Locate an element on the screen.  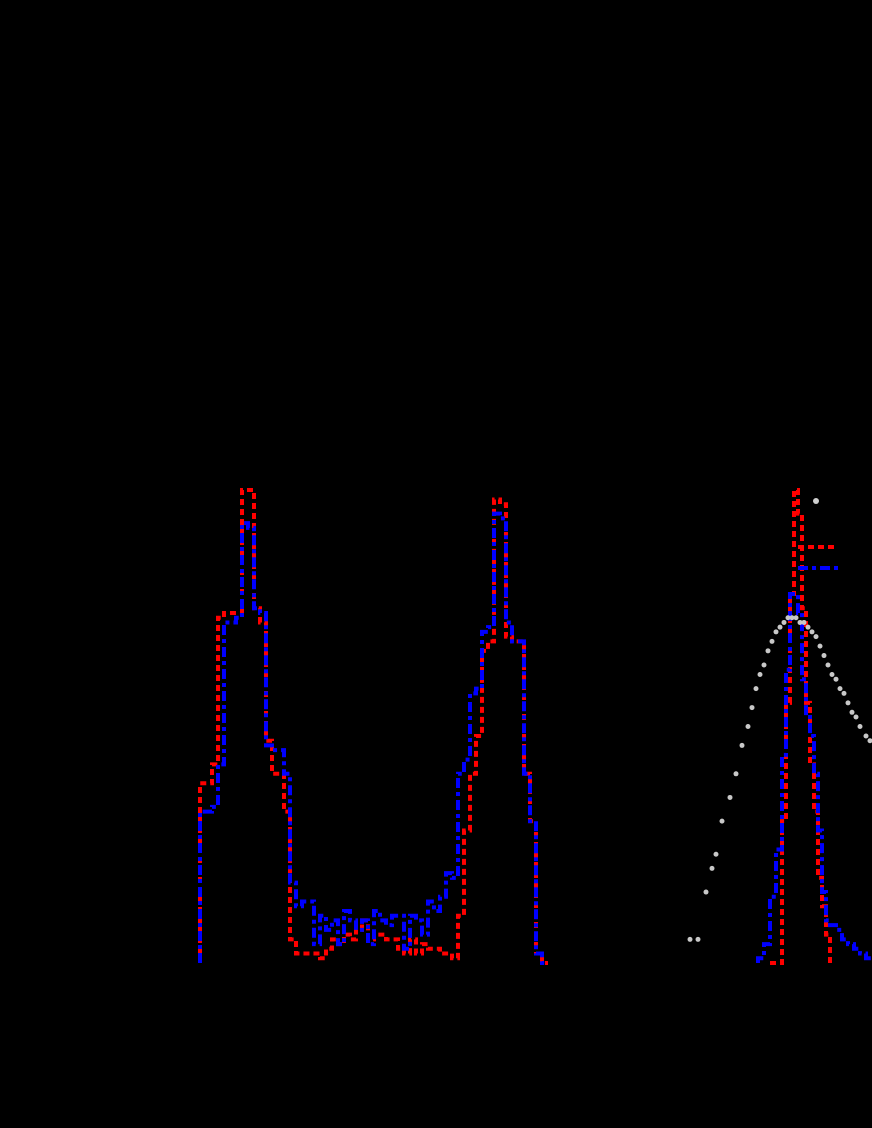
legend is located at coordinates (819, 534).